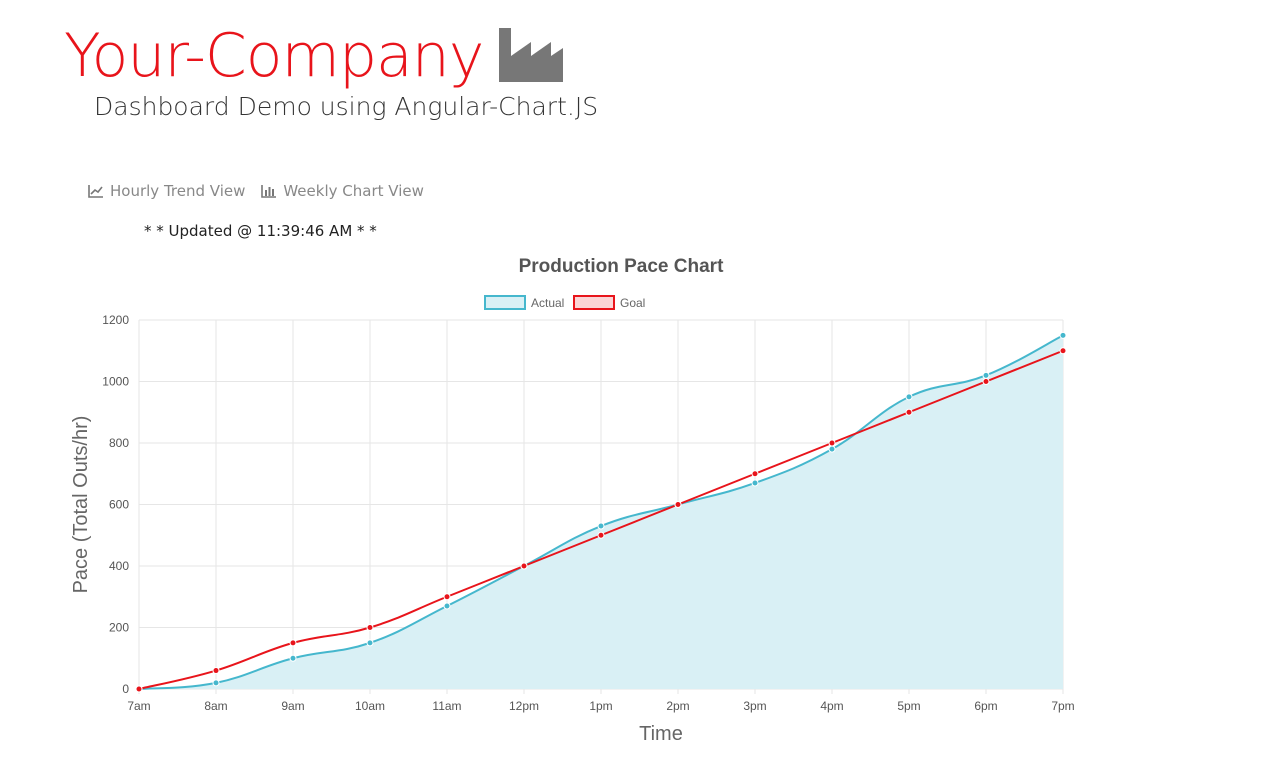  What do you see at coordinates (621, 266) in the screenshot?
I see `chart-title: Production Pace Chart` at bounding box center [621, 266].